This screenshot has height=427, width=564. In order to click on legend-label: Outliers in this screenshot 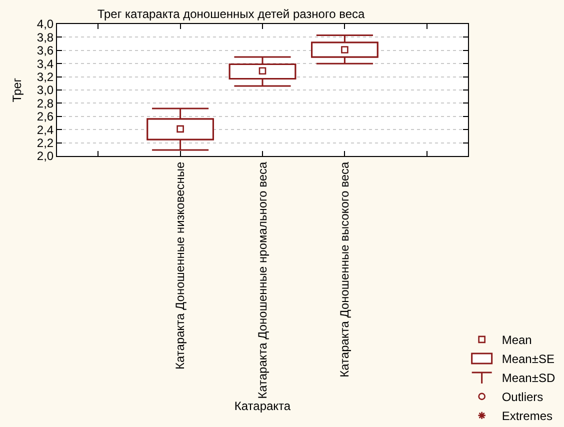, I will do `click(523, 397)`.